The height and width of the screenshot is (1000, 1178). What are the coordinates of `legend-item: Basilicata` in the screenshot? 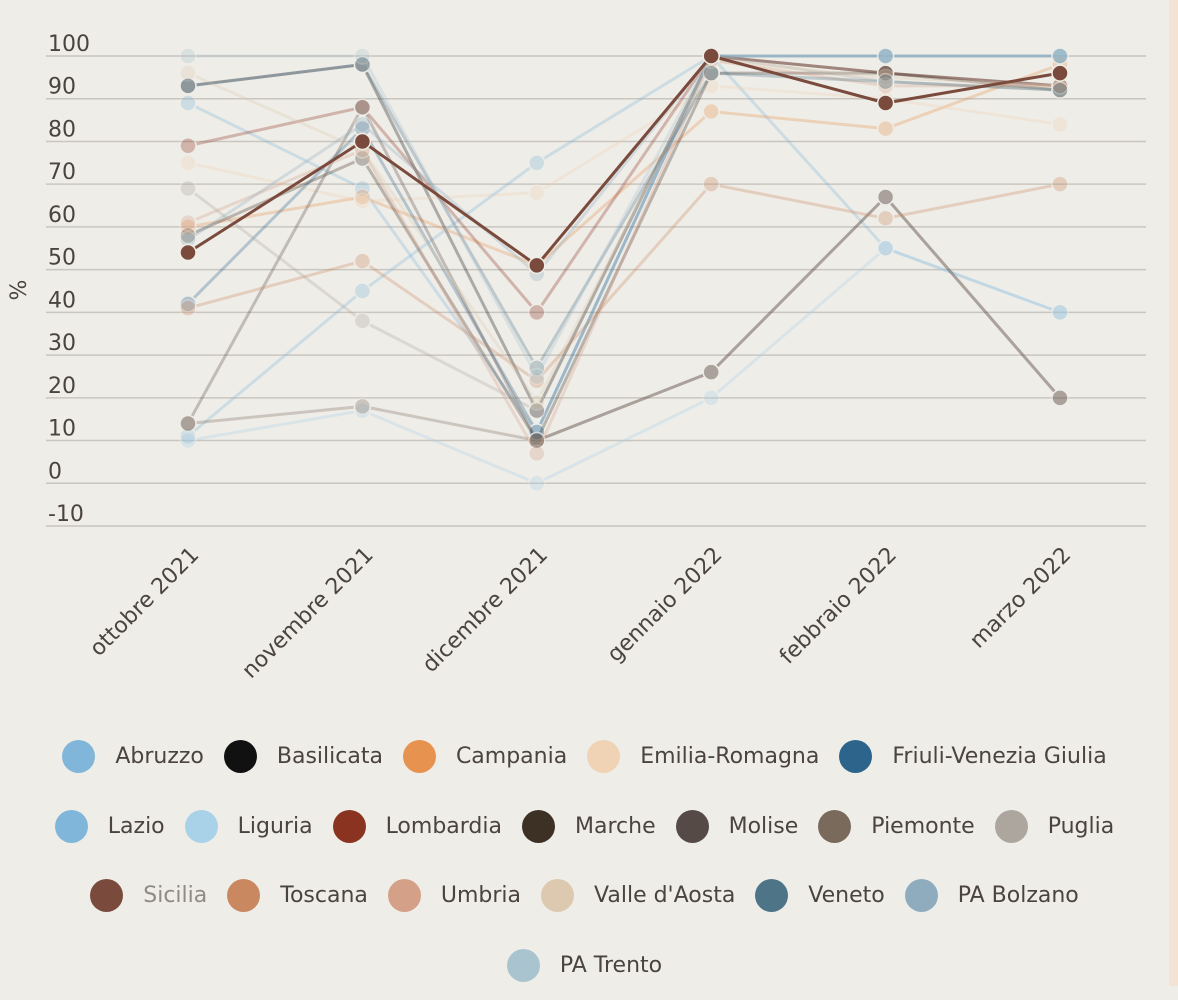 It's located at (303, 756).